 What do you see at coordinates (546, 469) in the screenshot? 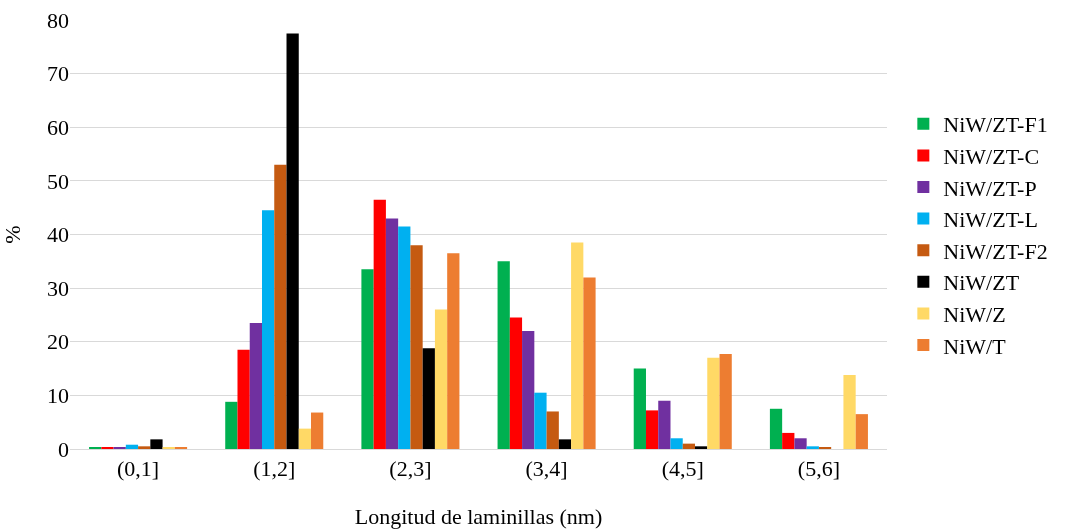
I see `x-tick-label: (3,4]` at bounding box center [546, 469].